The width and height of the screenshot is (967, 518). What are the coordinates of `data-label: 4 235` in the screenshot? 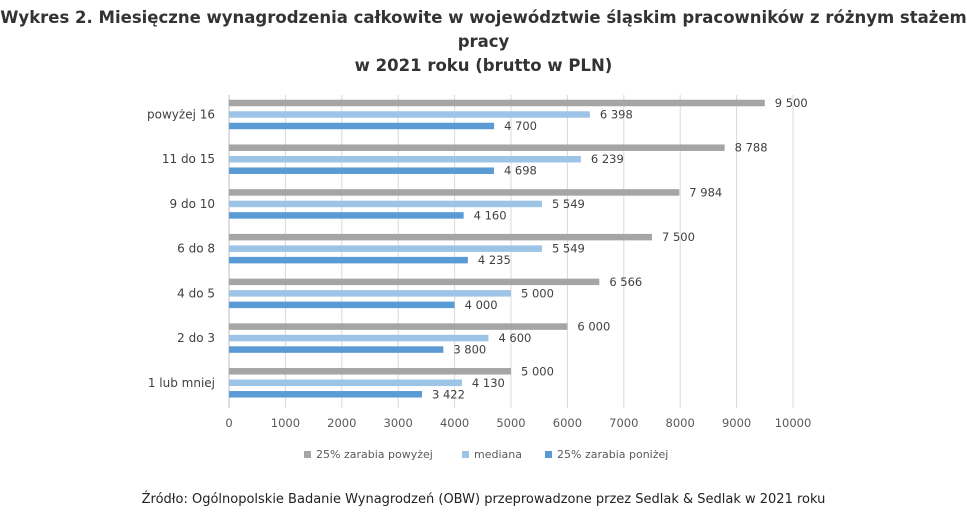 It's located at (494, 260).